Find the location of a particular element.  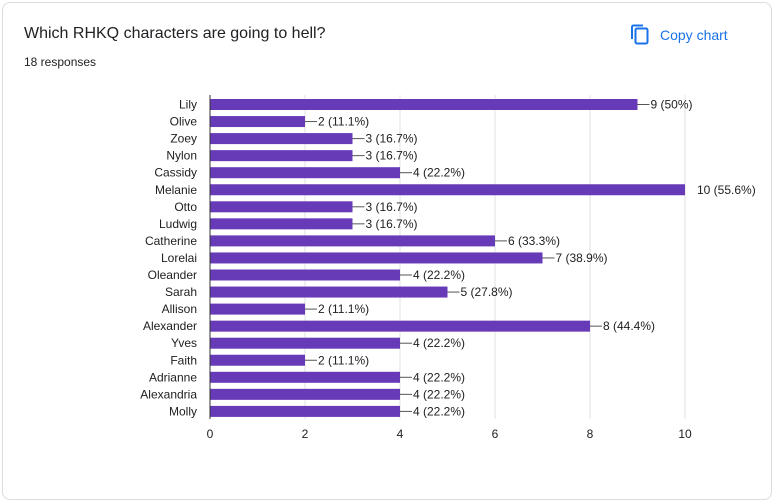

data-label: 10 (55.6%) is located at coordinates (726, 190).